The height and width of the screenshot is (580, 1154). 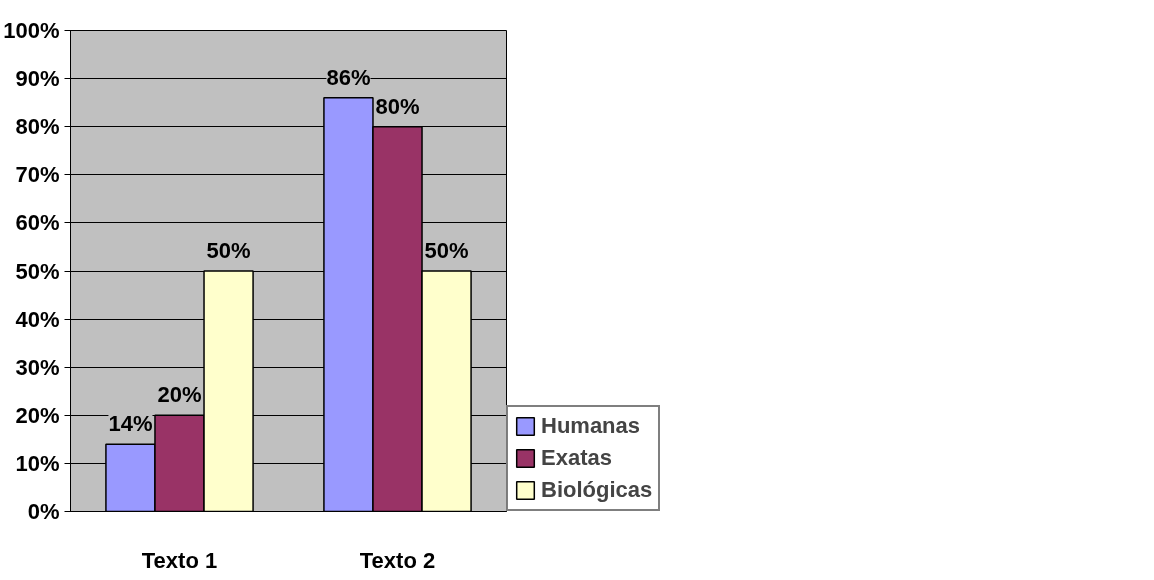 What do you see at coordinates (37, 319) in the screenshot?
I see `y-tick-label: 40%` at bounding box center [37, 319].